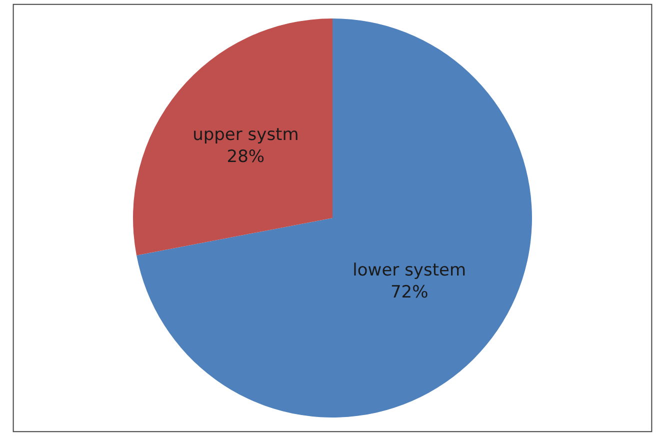 The image size is (665, 436). I want to click on data-label: 72%, so click(409, 292).